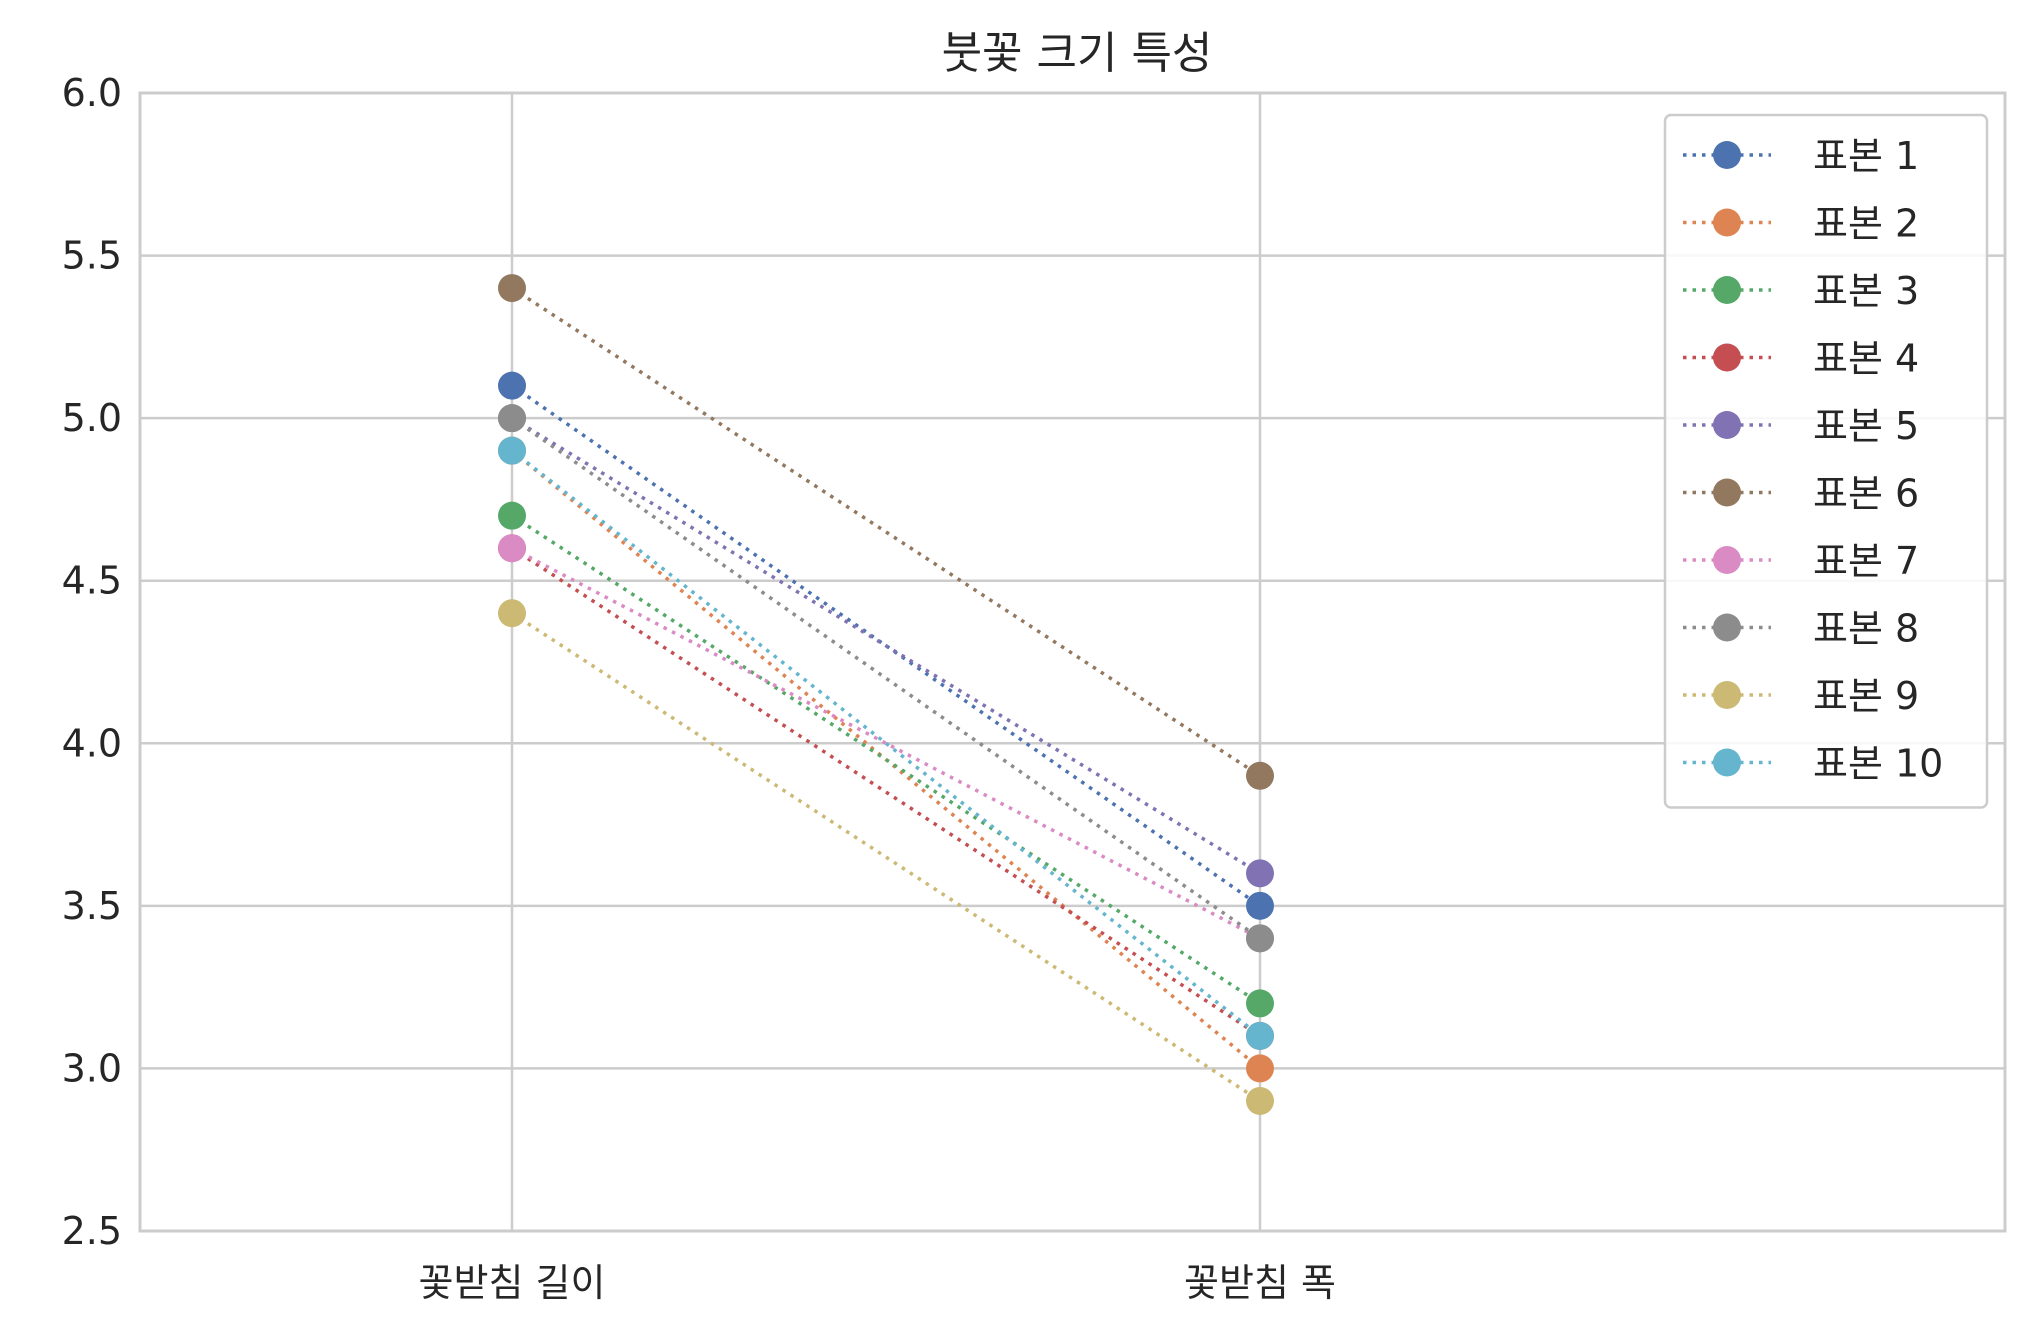  I want to click on y-tick-label: 2.5, so click(92, 1231).